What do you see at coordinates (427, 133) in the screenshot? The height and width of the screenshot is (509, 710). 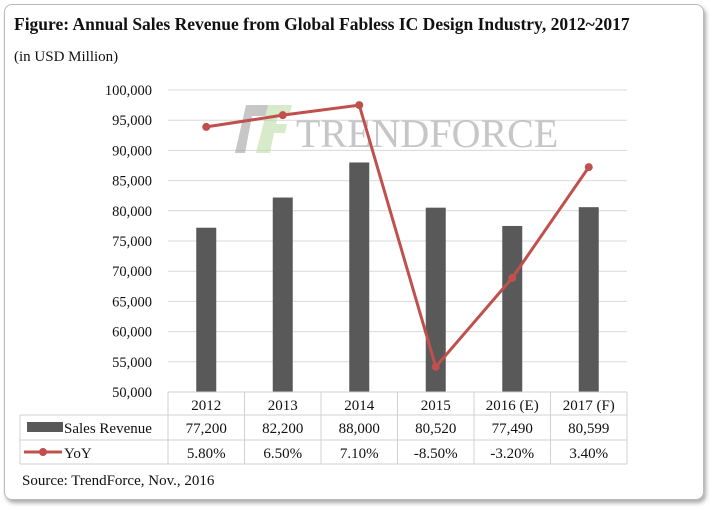 I see `svg-text: TRENDFORCE` at bounding box center [427, 133].